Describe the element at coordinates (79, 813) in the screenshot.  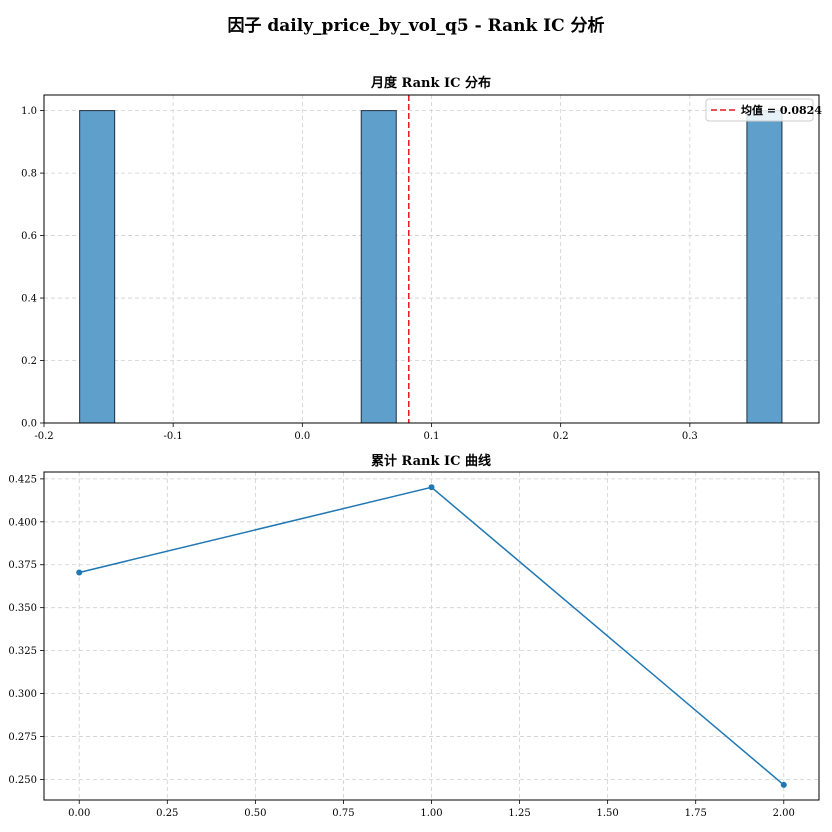
I see `x-tick-label: 0.00` at that location.